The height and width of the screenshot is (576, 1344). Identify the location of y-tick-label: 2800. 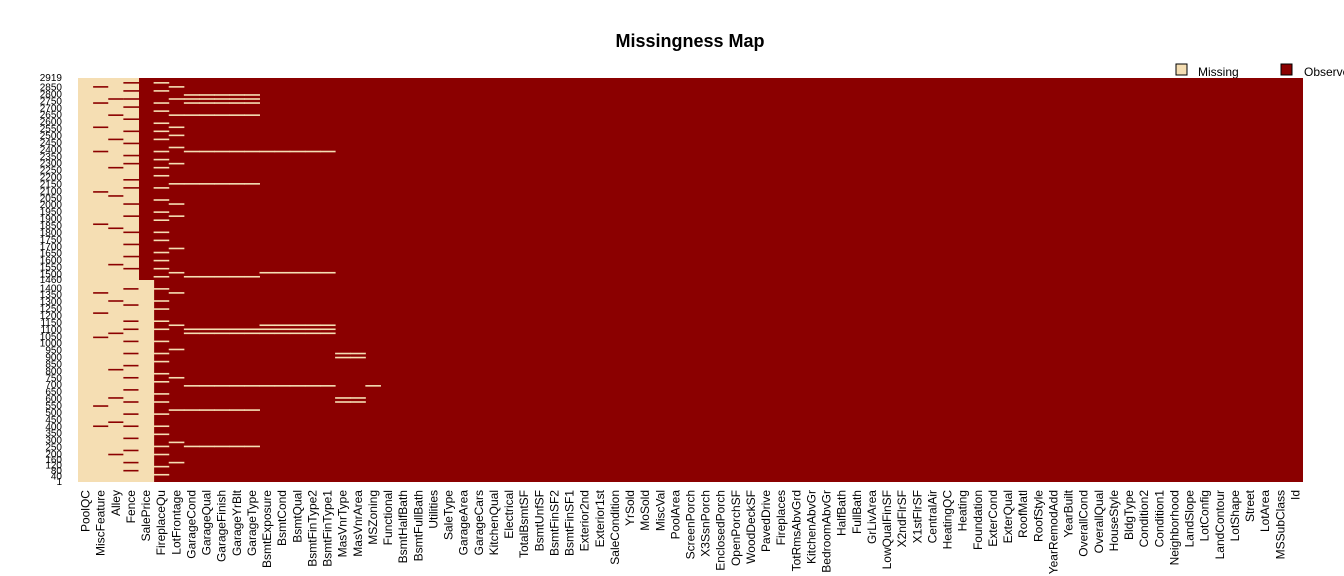
(51, 94).